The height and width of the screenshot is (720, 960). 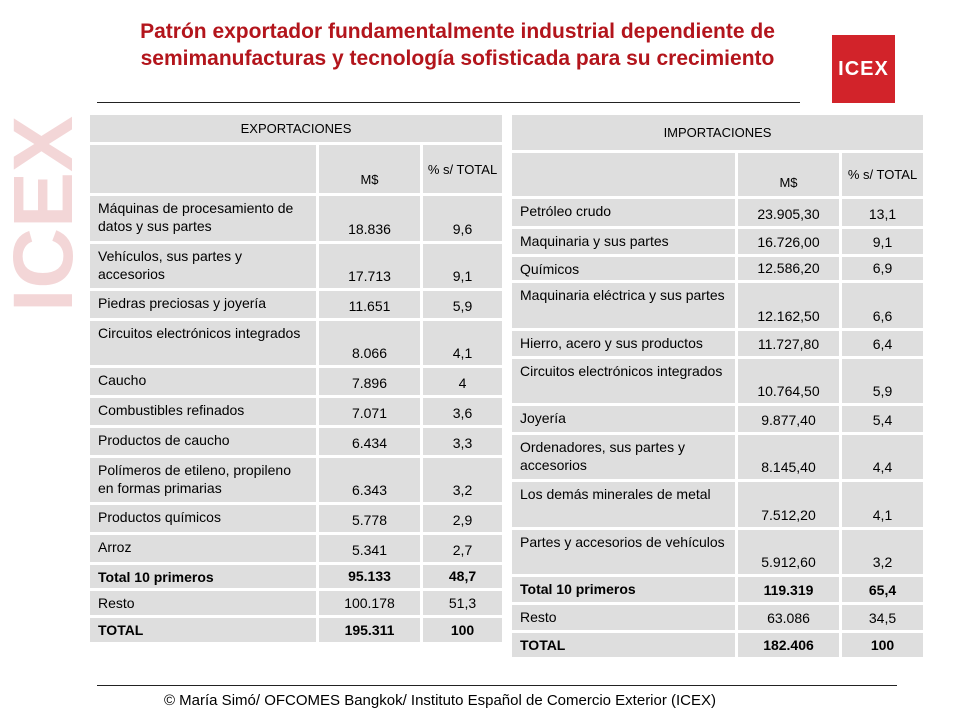 I want to click on imports-row-label: Hierro, acero y sus productos, so click(x=625, y=345).